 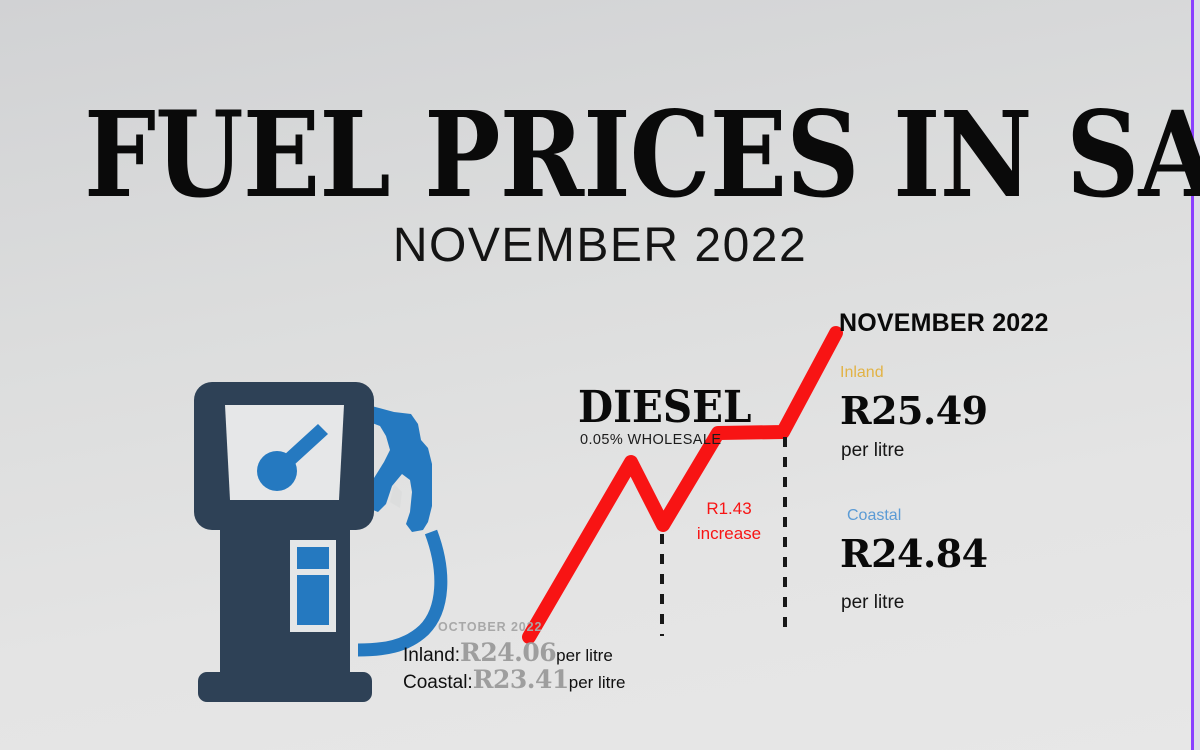 What do you see at coordinates (1197, 375) in the screenshot?
I see `edge-lavender-strip` at bounding box center [1197, 375].